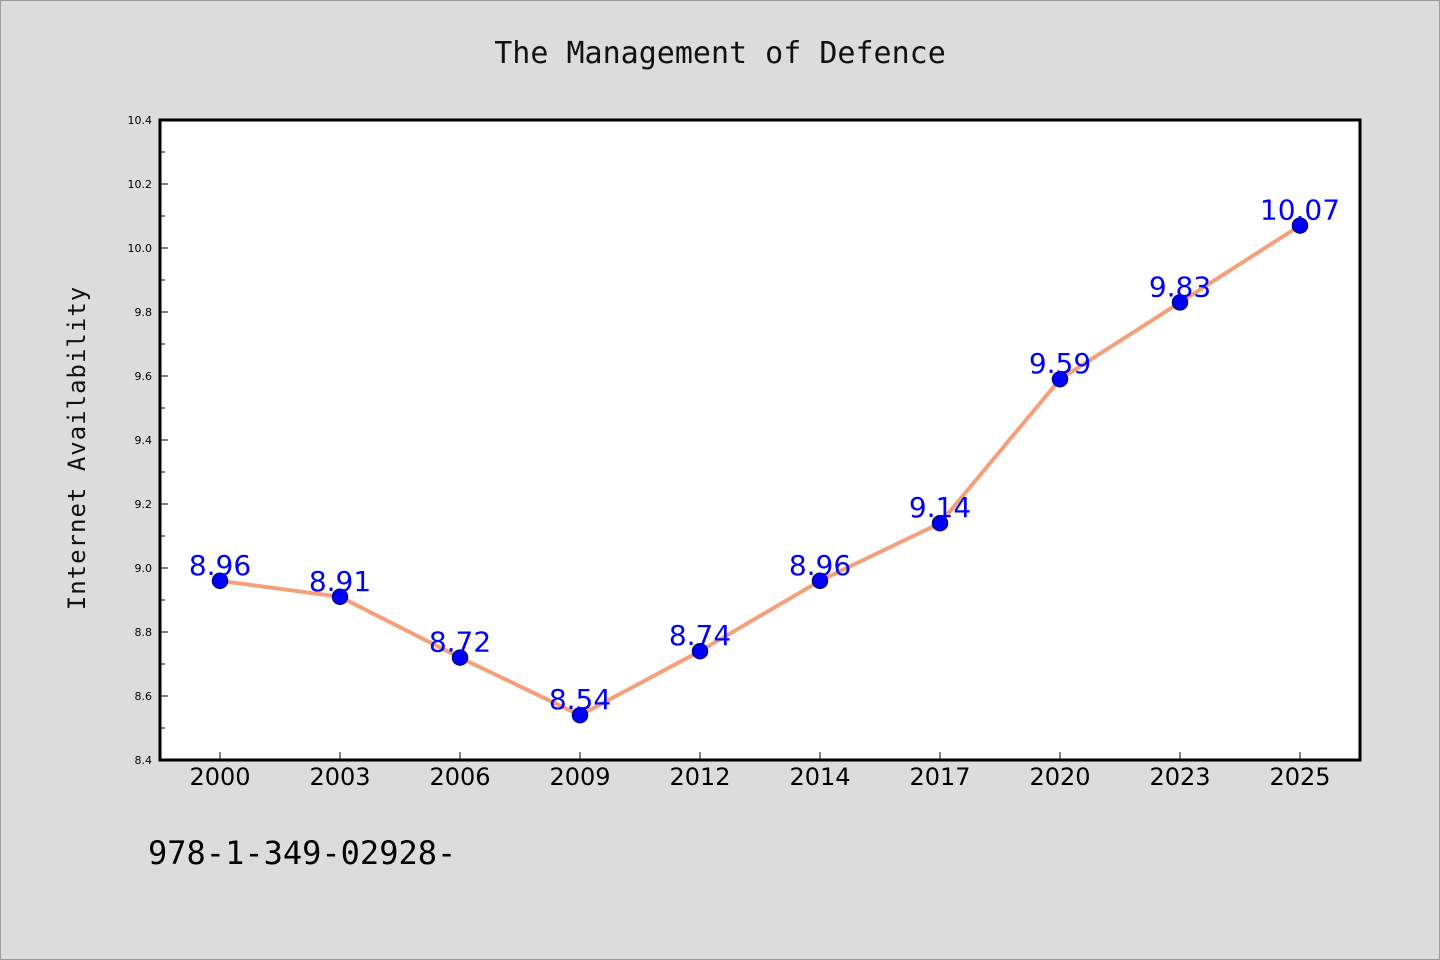  Describe the element at coordinates (144, 632) in the screenshot. I see `y-tick-label: 8.8` at that location.